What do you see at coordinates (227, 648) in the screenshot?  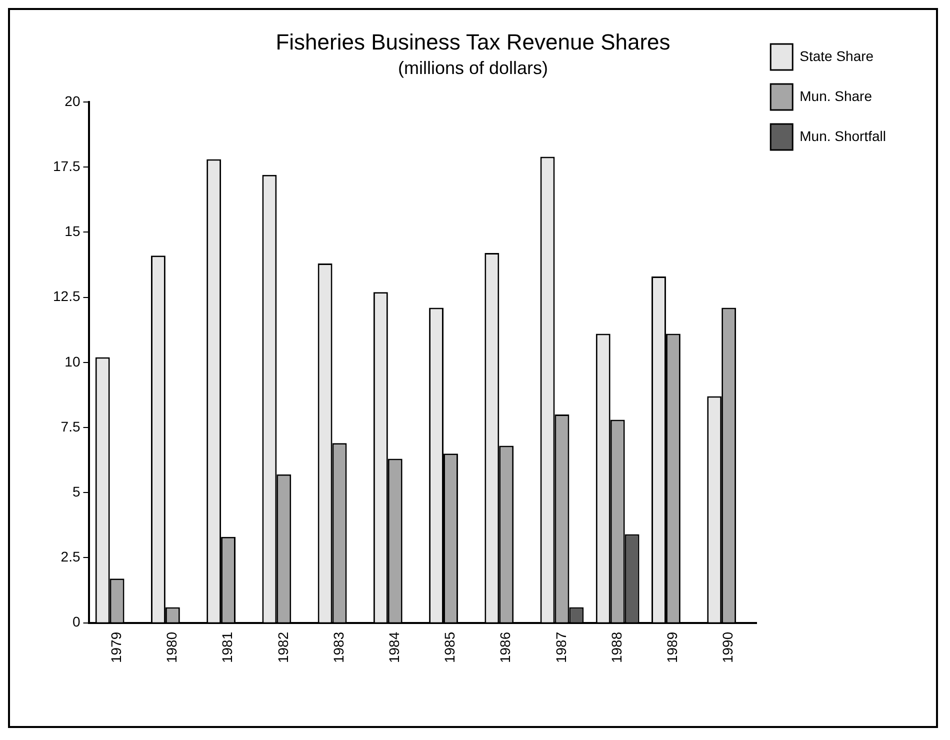 I see `x-tick-label: 1981` at bounding box center [227, 648].